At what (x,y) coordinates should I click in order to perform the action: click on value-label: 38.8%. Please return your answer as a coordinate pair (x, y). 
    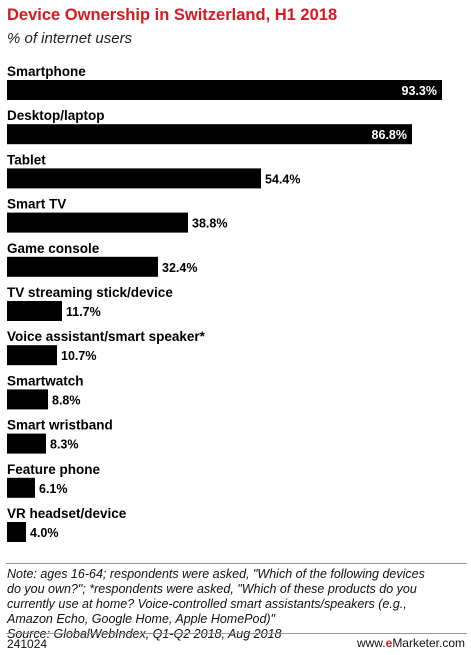
    Looking at the image, I should click on (209, 224).